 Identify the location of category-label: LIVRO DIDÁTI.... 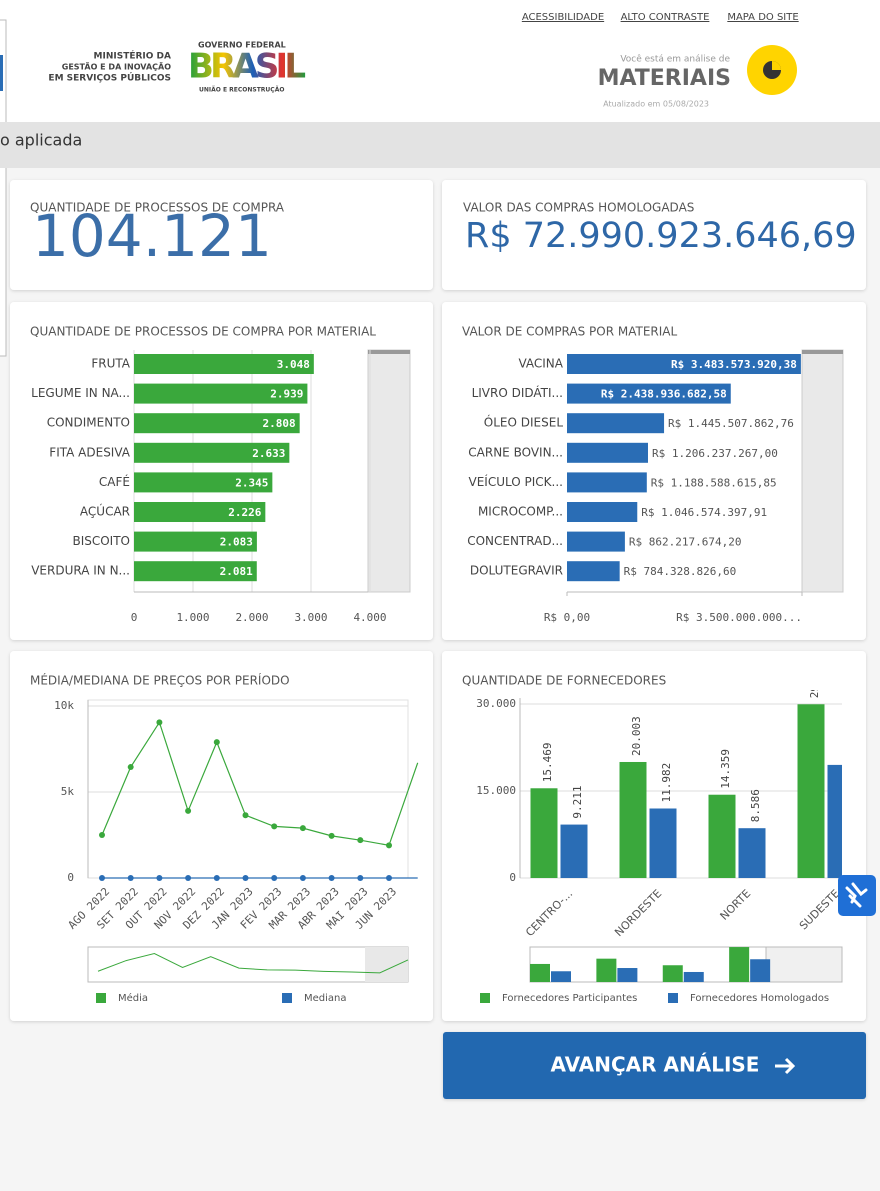
(517, 392).